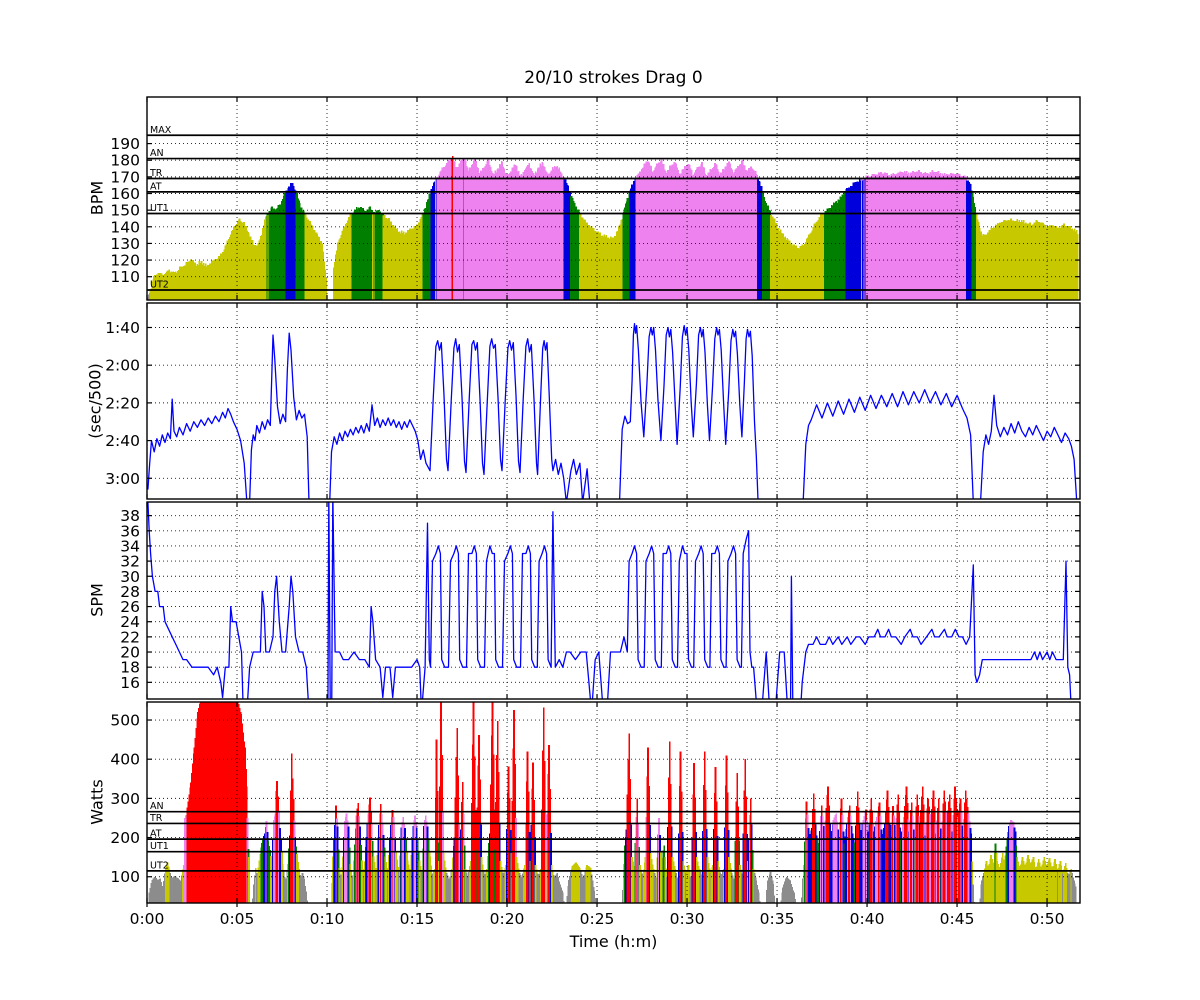 The height and width of the screenshot is (1000, 1200). What do you see at coordinates (122, 403) in the screenshot?
I see `pace-ytick-label: 2:20` at bounding box center [122, 403].